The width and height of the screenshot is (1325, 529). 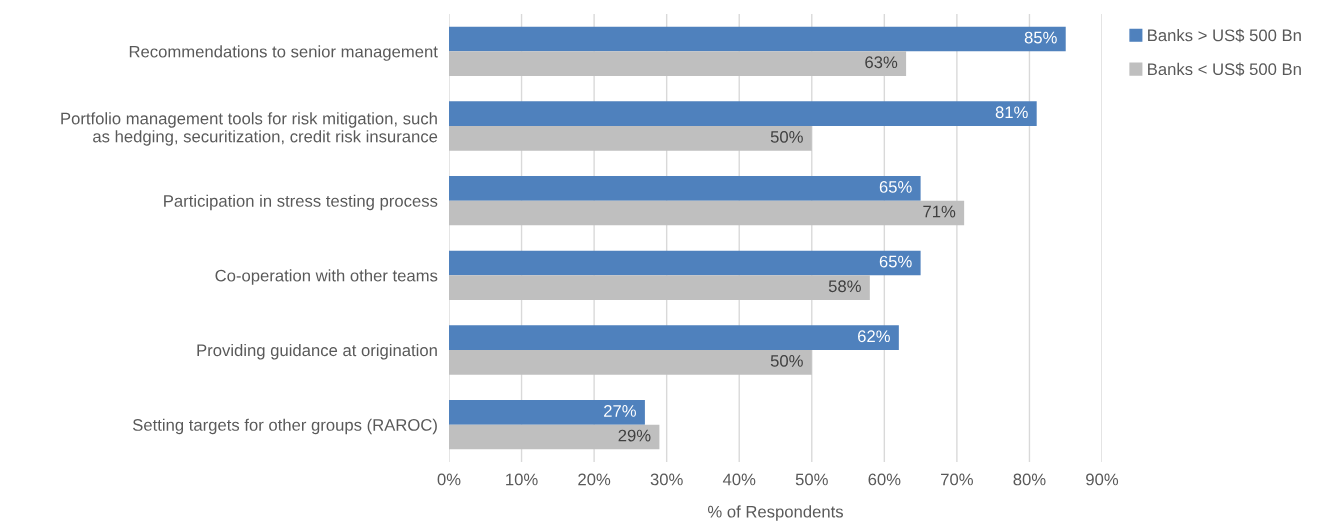 I want to click on y-tick-label: Portfolio management tools for risk mitigation, such as hedging, securitization, credit risk insurance, so click(x=249, y=129).